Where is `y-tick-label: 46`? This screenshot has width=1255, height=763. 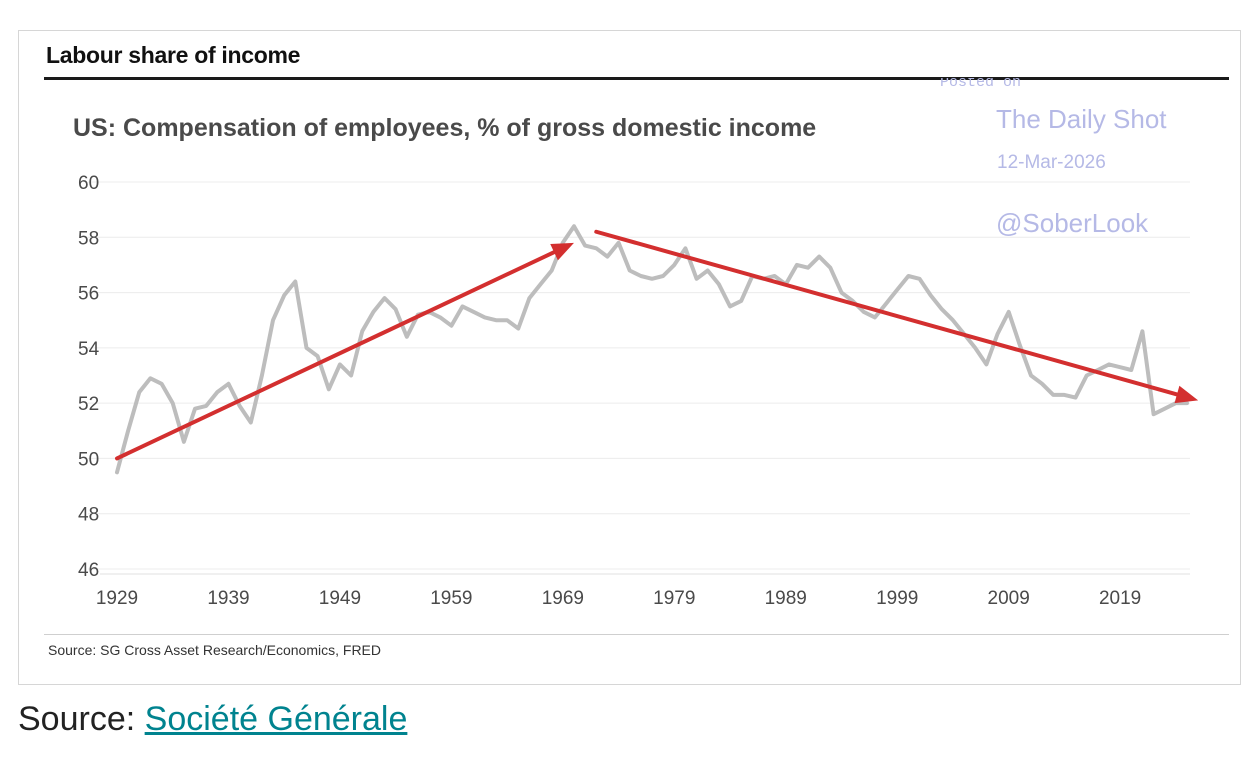 y-tick-label: 46 is located at coordinates (88, 570).